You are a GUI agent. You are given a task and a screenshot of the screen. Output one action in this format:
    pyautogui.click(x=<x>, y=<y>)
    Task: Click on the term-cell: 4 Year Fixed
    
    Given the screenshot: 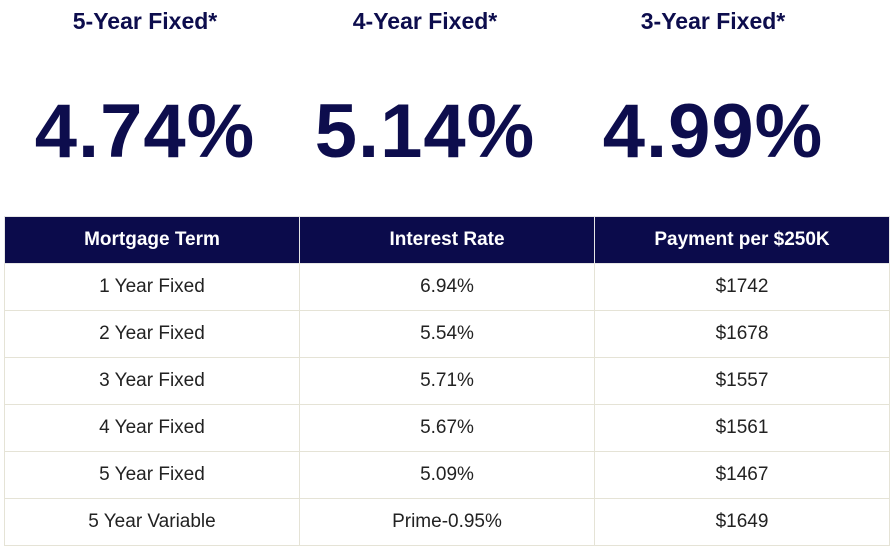 What is the action you would take?
    pyautogui.click(x=152, y=428)
    